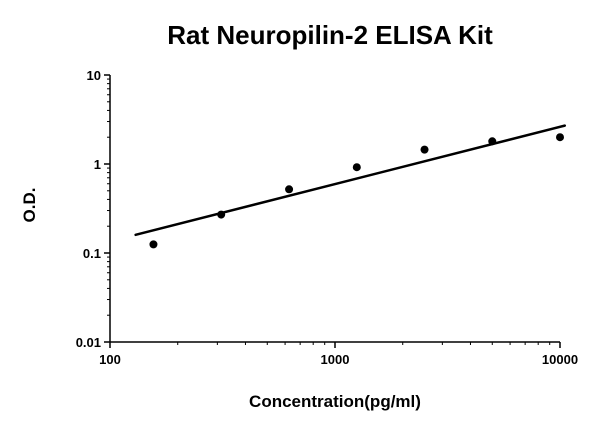  Describe the element at coordinates (92, 253) in the screenshot. I see `y-tick-label: 0.1` at that location.